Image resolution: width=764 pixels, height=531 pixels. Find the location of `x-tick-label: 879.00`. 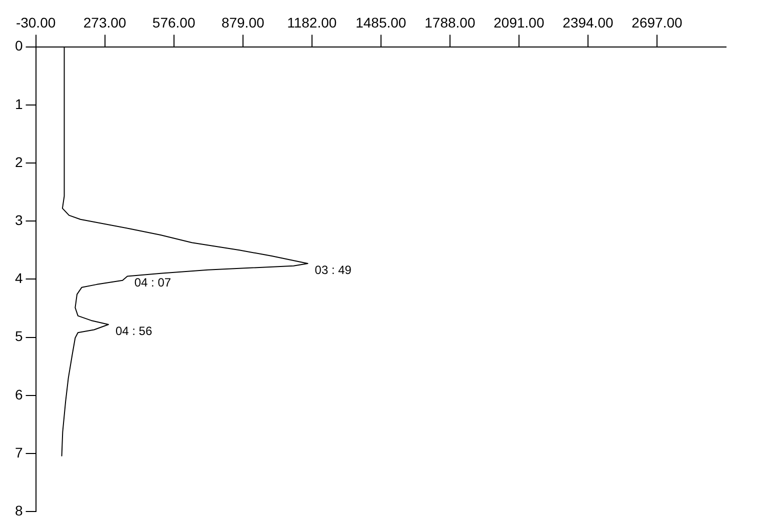

x-tick-label: 879.00 is located at coordinates (242, 22).